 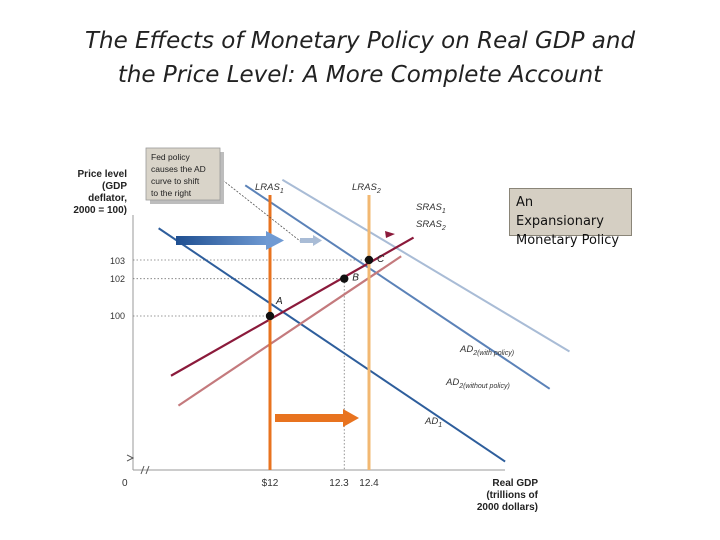 I want to click on ad-shift-arrow-small, so click(x=311, y=240).